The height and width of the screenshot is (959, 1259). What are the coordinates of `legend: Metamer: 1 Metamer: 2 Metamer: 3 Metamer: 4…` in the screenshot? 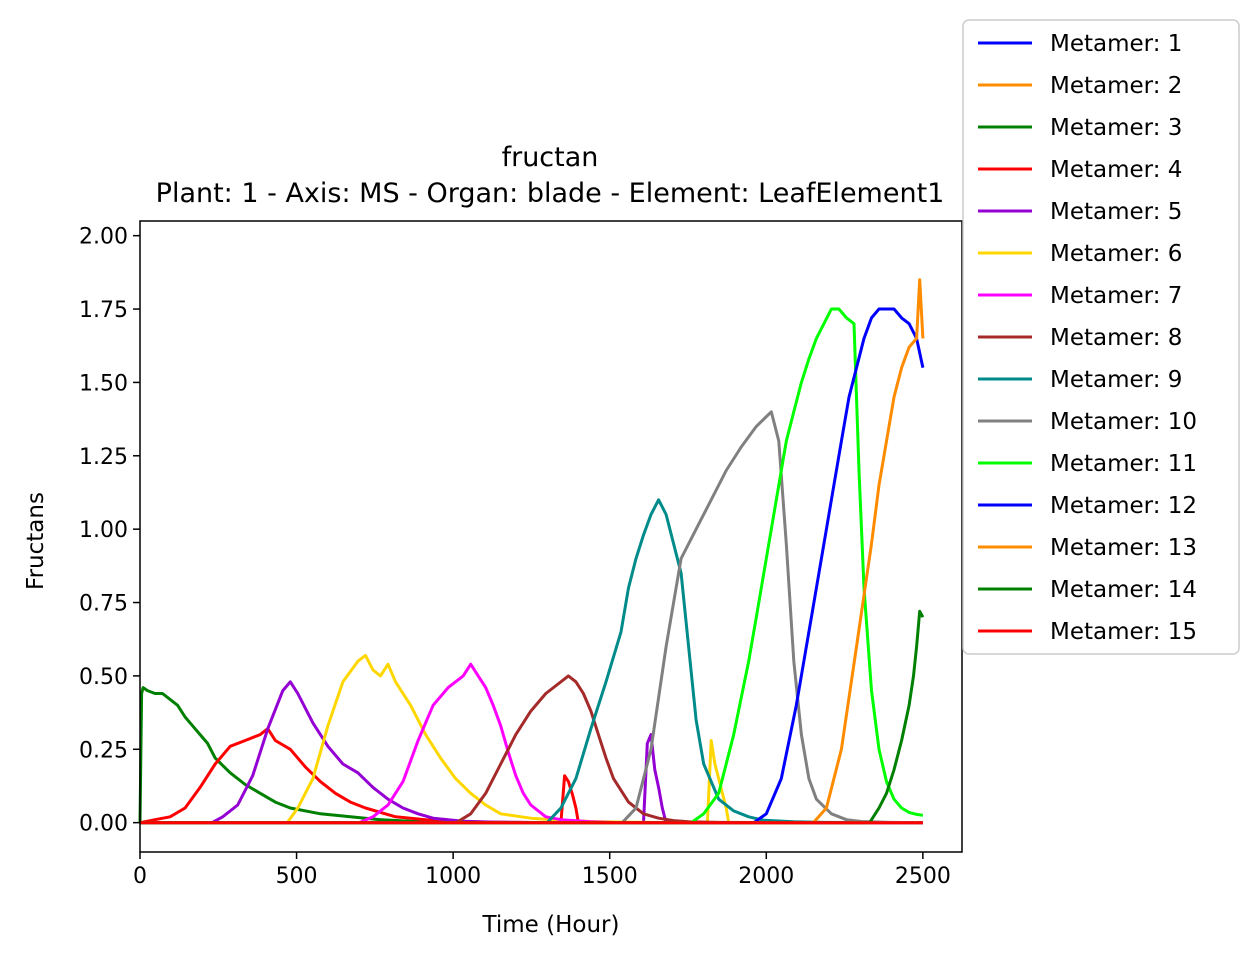 It's located at (1101, 337).